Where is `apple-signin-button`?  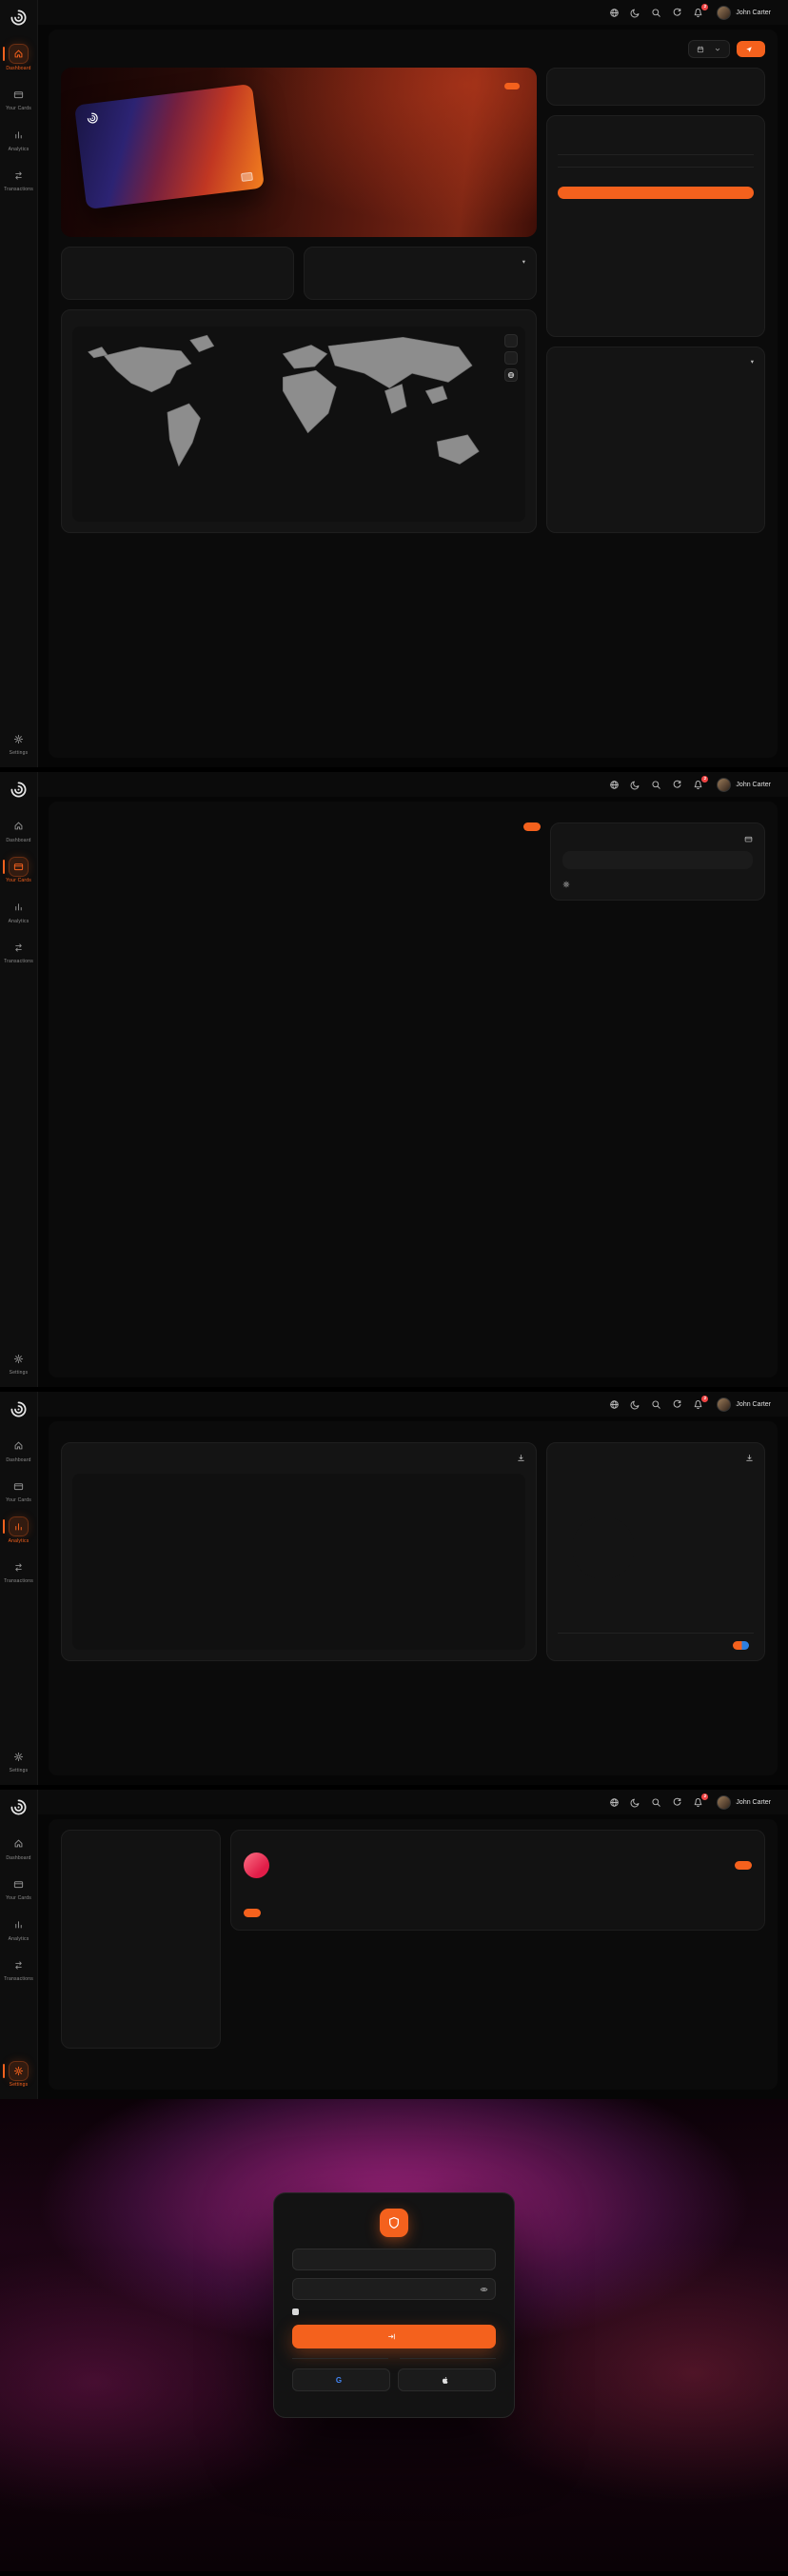
apple-signin-button is located at coordinates (447, 2379).